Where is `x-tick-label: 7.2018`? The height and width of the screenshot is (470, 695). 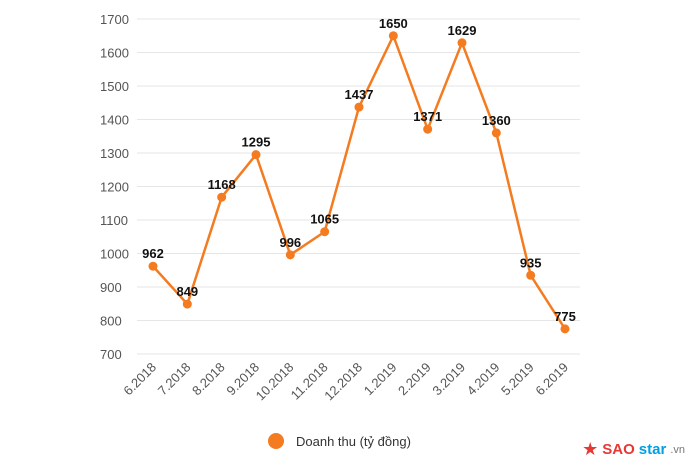 x-tick-label: 7.2018 is located at coordinates (174, 379).